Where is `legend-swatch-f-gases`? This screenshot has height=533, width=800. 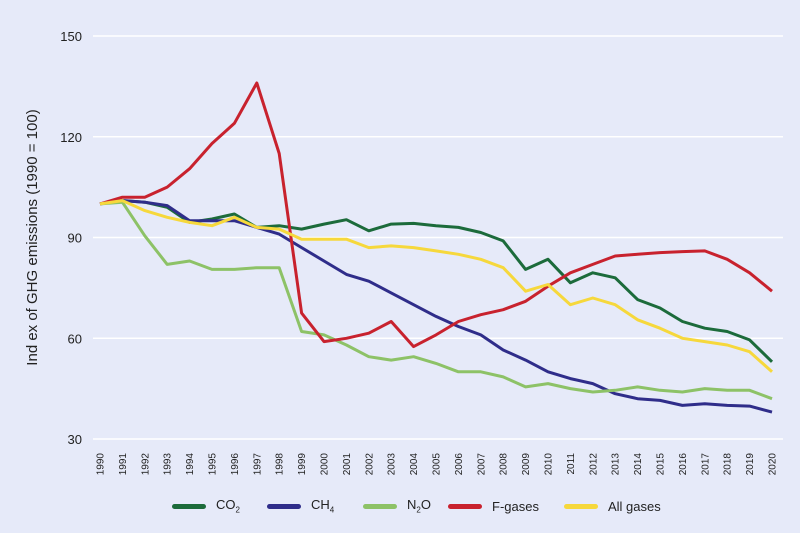
legend-swatch-f-gases is located at coordinates (465, 506).